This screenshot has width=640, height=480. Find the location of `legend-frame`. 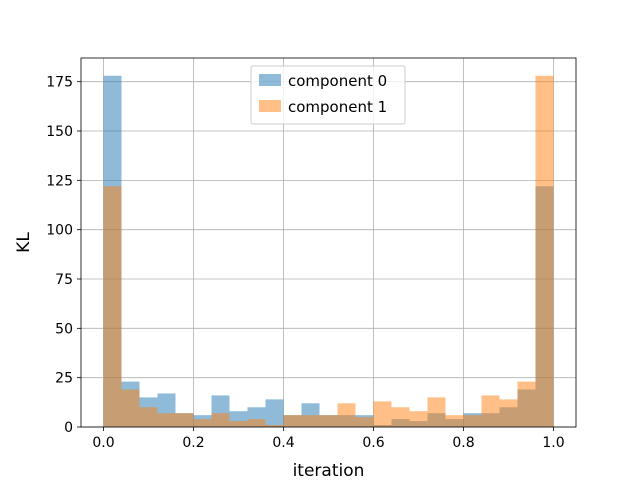

legend-frame is located at coordinates (328, 95).